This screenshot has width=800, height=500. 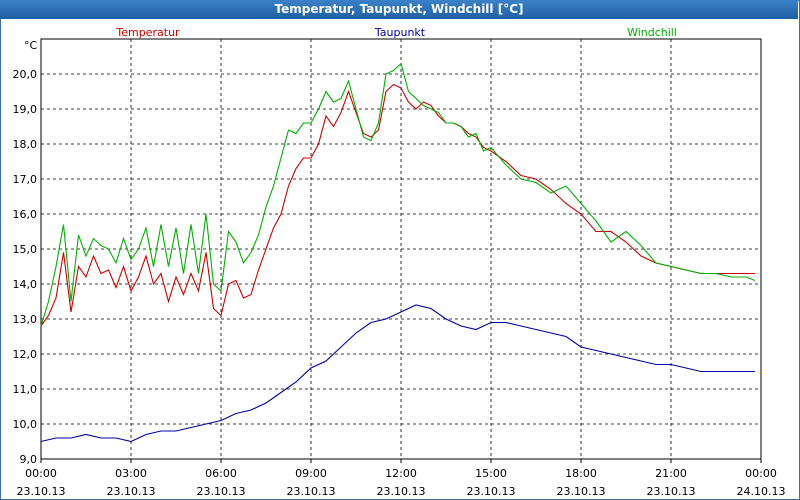 What do you see at coordinates (25, 389) in the screenshot?
I see `y-tick-label: 11,0` at bounding box center [25, 389].